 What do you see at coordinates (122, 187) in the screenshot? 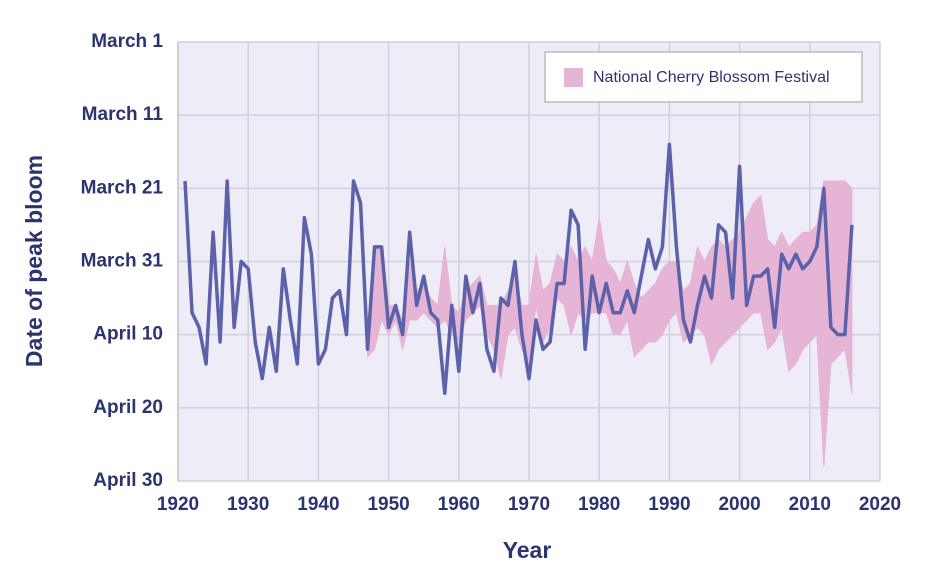
I see `y-tick-label: March 21` at bounding box center [122, 187].